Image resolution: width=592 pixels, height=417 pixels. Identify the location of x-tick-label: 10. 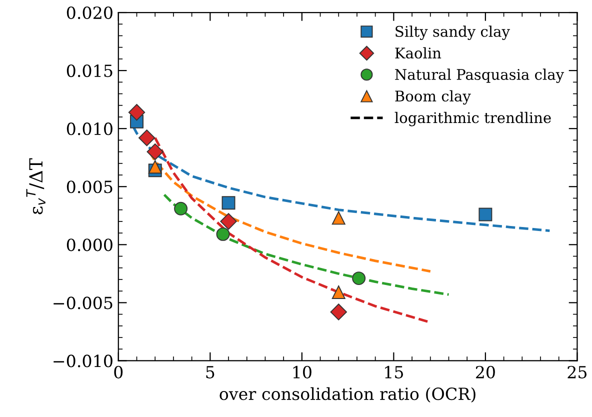
(302, 372).